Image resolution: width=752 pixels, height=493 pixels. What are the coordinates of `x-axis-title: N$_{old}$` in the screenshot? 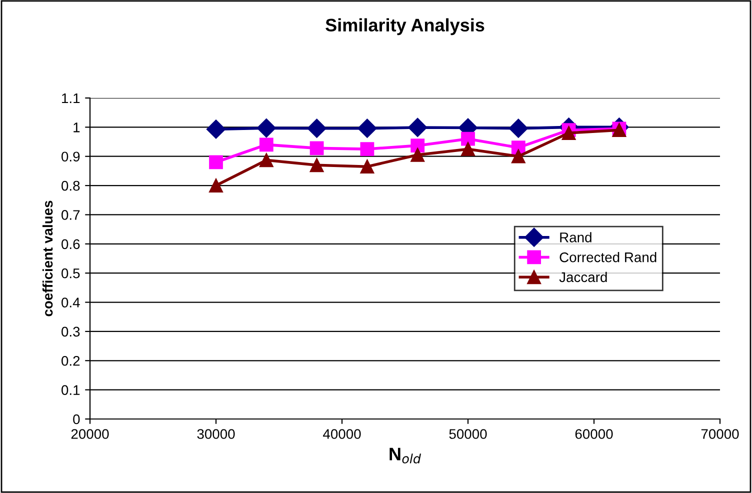 It's located at (406, 456).